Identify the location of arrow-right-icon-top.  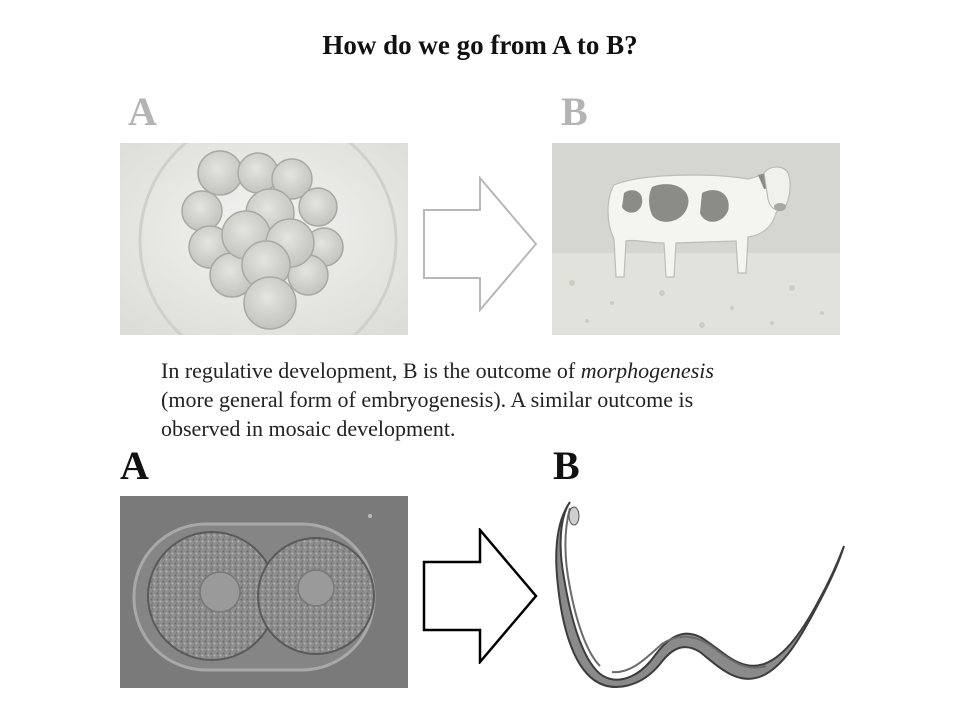
(480, 244).